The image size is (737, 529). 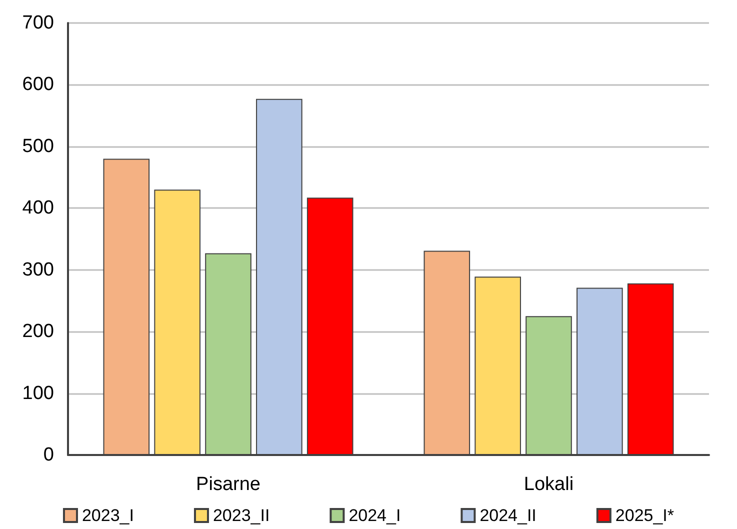 I want to click on y-tick-label: 700, so click(x=38, y=23).